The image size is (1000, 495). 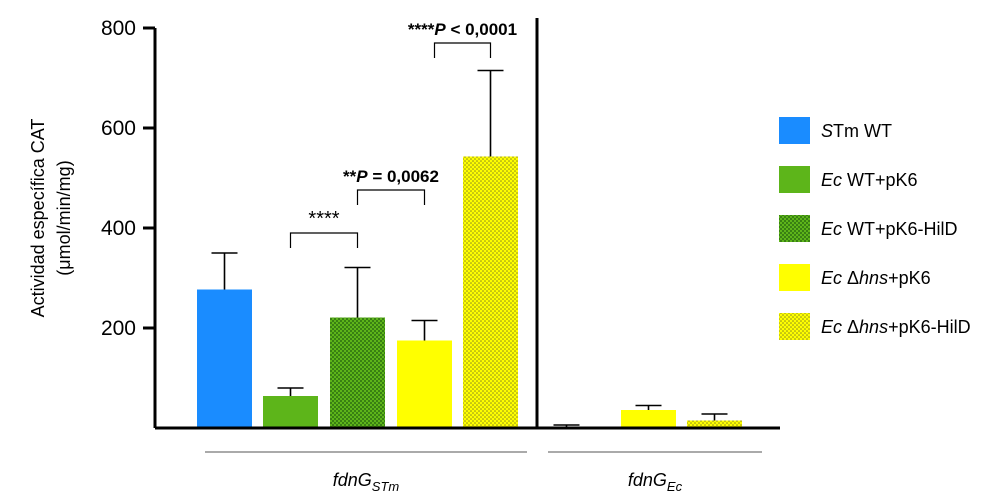 What do you see at coordinates (856, 131) in the screenshot?
I see `legend-label: STm WT` at bounding box center [856, 131].